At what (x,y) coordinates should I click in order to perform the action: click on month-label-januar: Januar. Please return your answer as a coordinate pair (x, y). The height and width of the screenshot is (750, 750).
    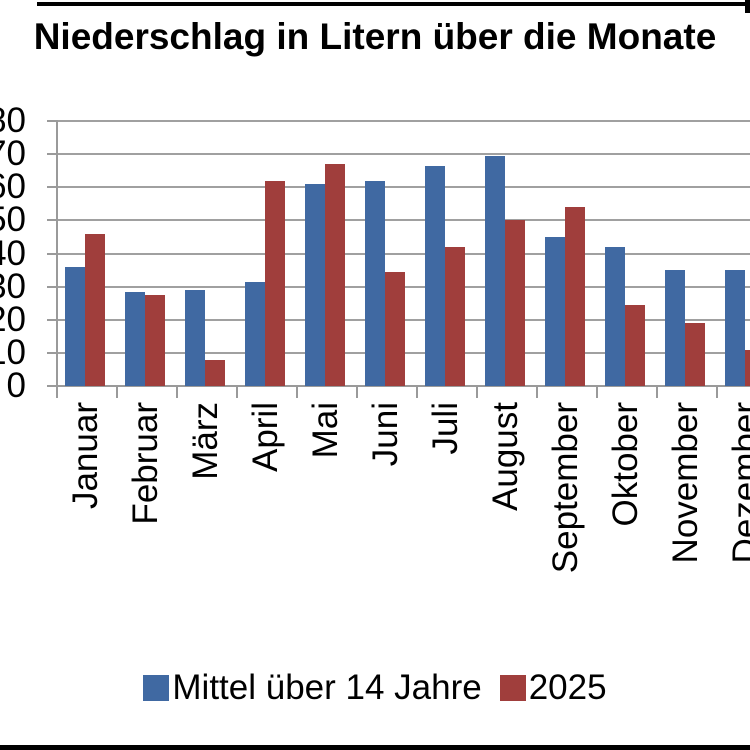
    Looking at the image, I should click on (85, 456).